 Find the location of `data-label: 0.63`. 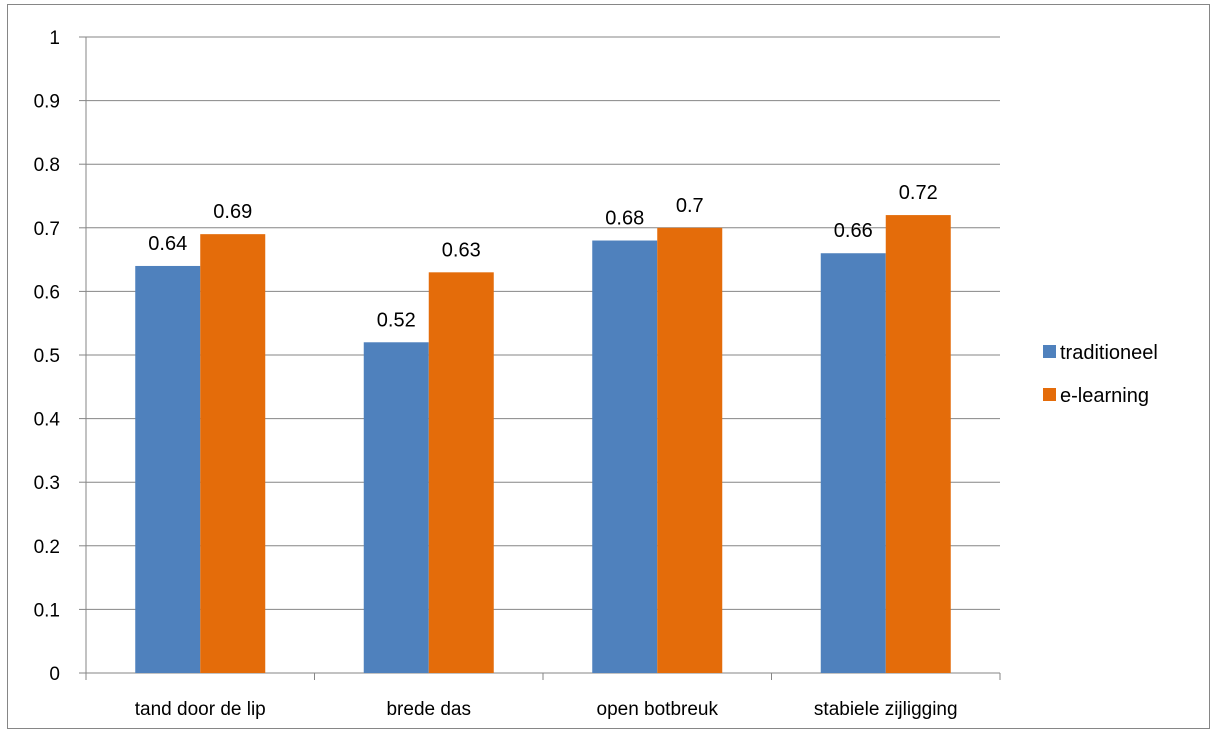

data-label: 0.63 is located at coordinates (461, 250).